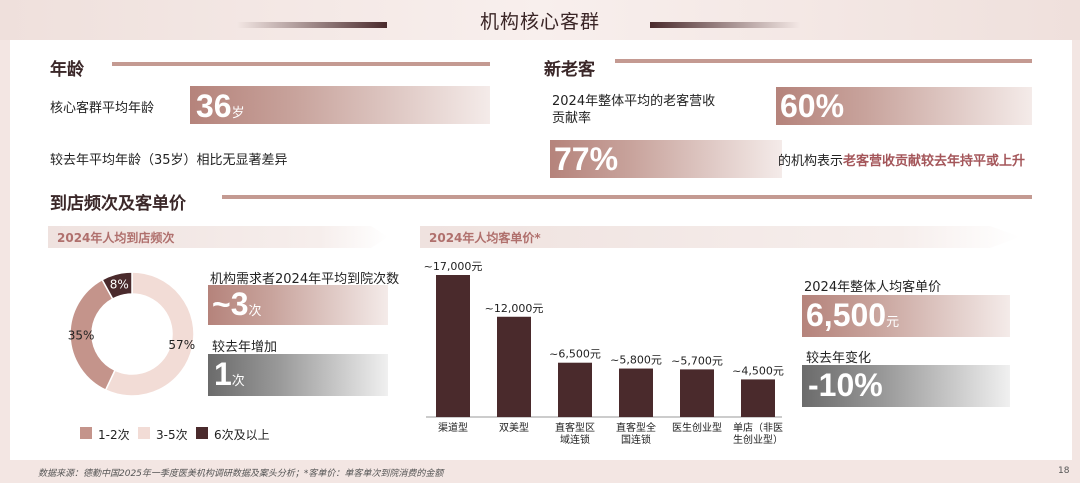 The height and width of the screenshot is (483, 1080). Describe the element at coordinates (906, 386) in the screenshot. I see `price-change-bar` at that location.